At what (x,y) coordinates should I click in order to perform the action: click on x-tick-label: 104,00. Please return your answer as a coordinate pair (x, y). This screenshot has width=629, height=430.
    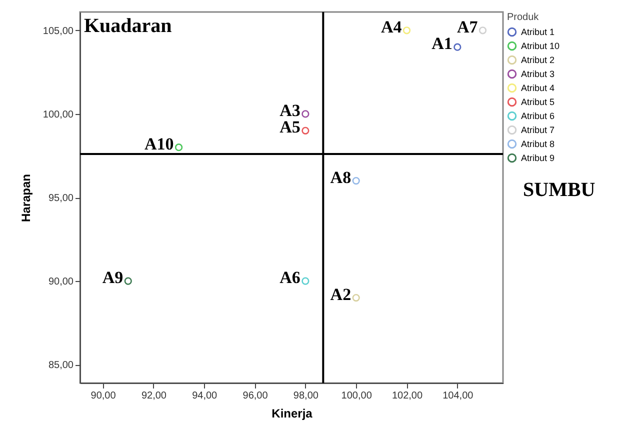
    Looking at the image, I should click on (458, 396).